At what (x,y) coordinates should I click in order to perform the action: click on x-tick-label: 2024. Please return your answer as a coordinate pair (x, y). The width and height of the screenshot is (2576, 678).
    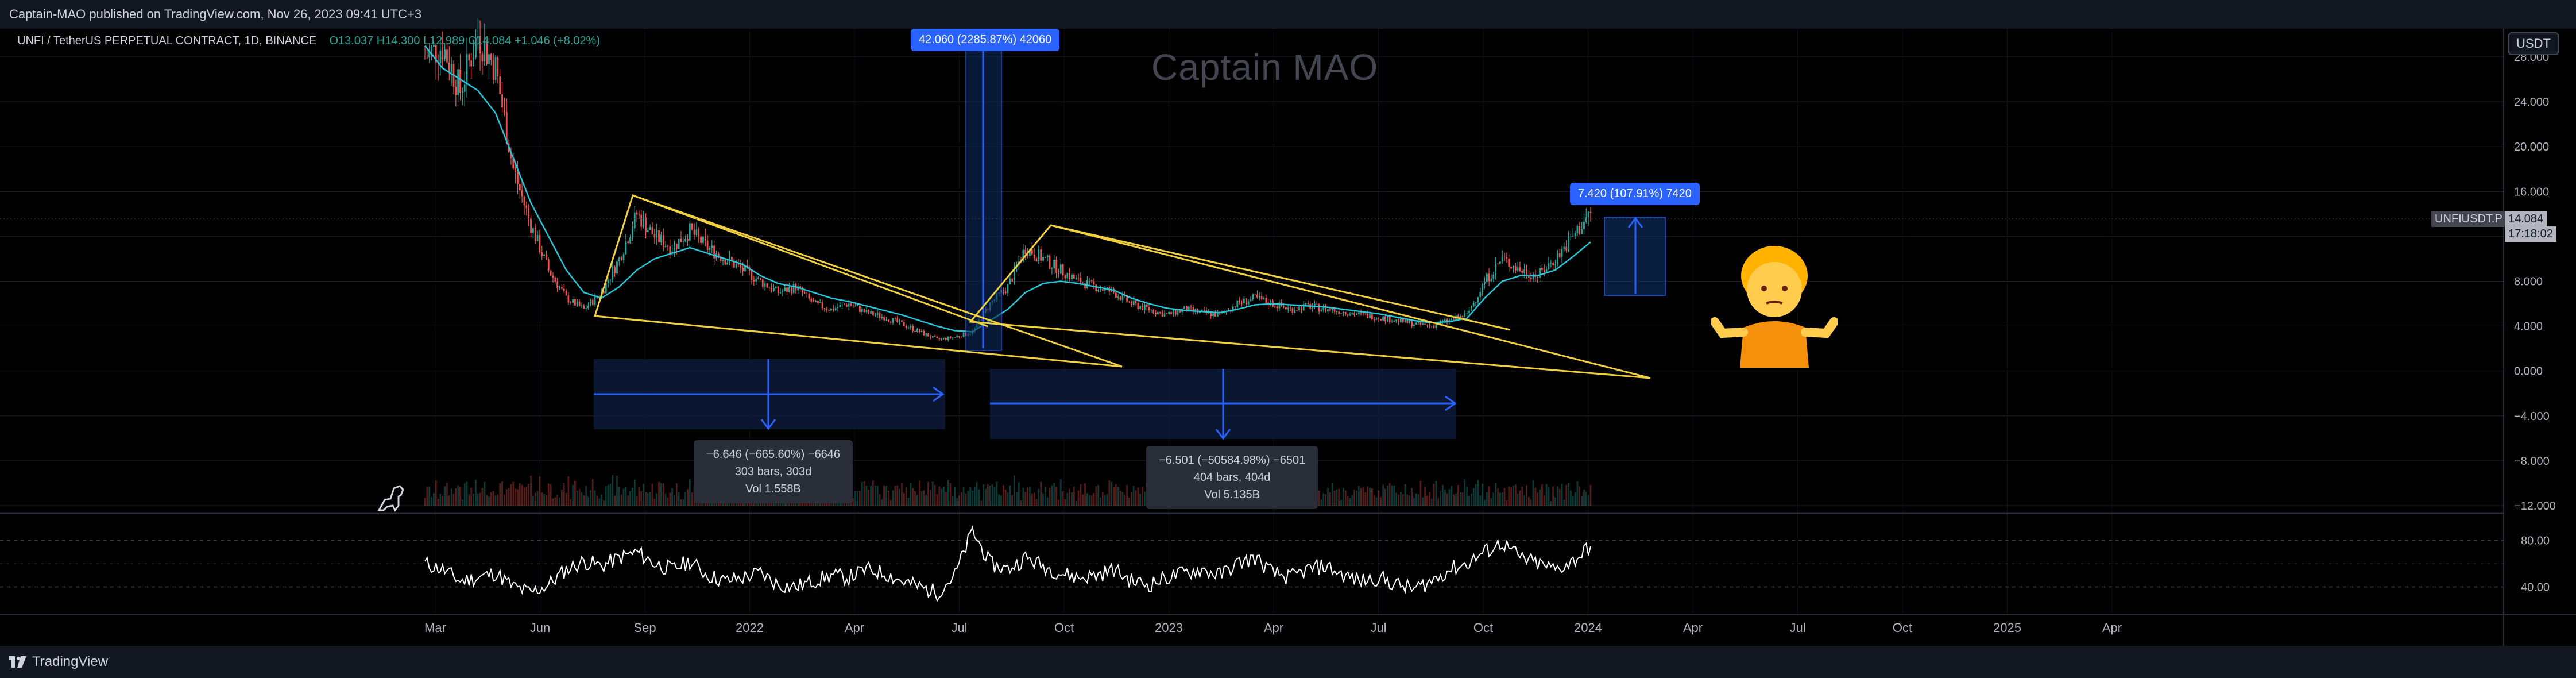
    Looking at the image, I should click on (1588, 628).